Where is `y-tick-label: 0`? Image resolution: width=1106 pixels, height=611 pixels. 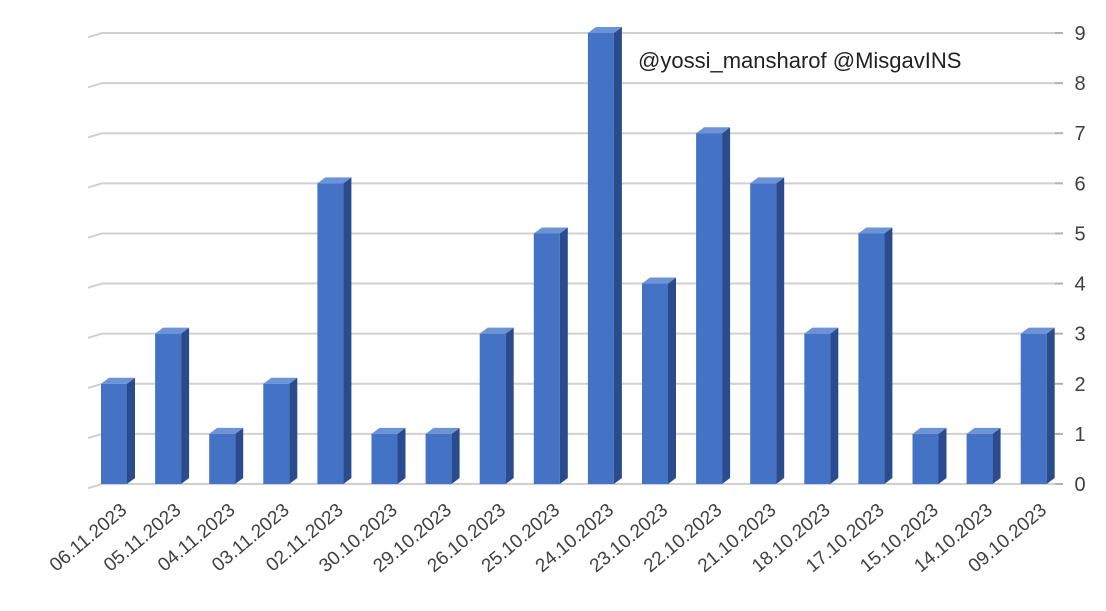
y-tick-label: 0 is located at coordinates (1079, 485).